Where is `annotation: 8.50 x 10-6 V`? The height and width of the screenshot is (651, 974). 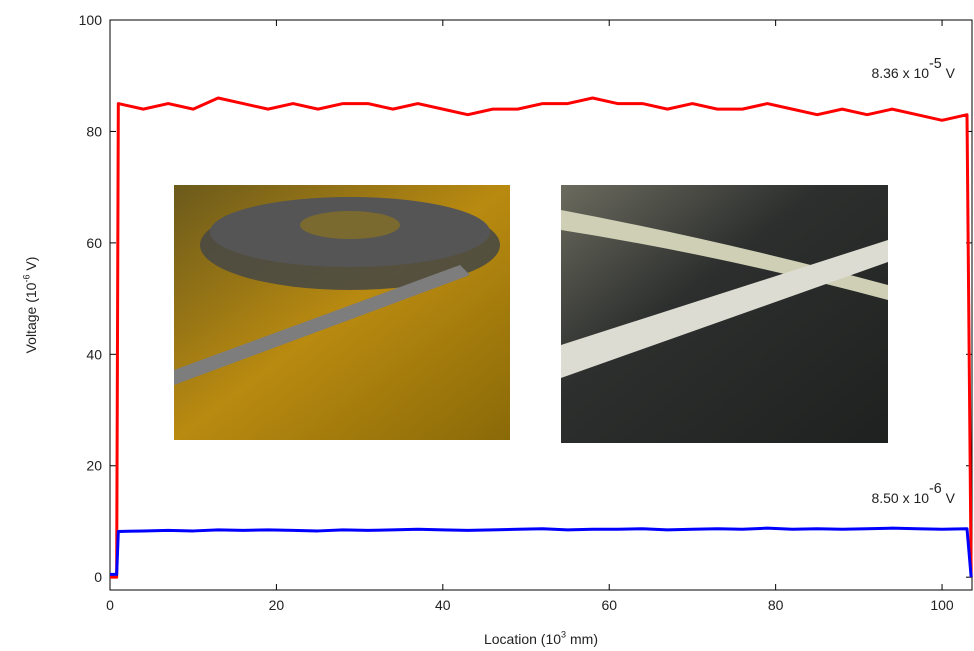 annotation: 8.50 x 10-6 V is located at coordinates (913, 493).